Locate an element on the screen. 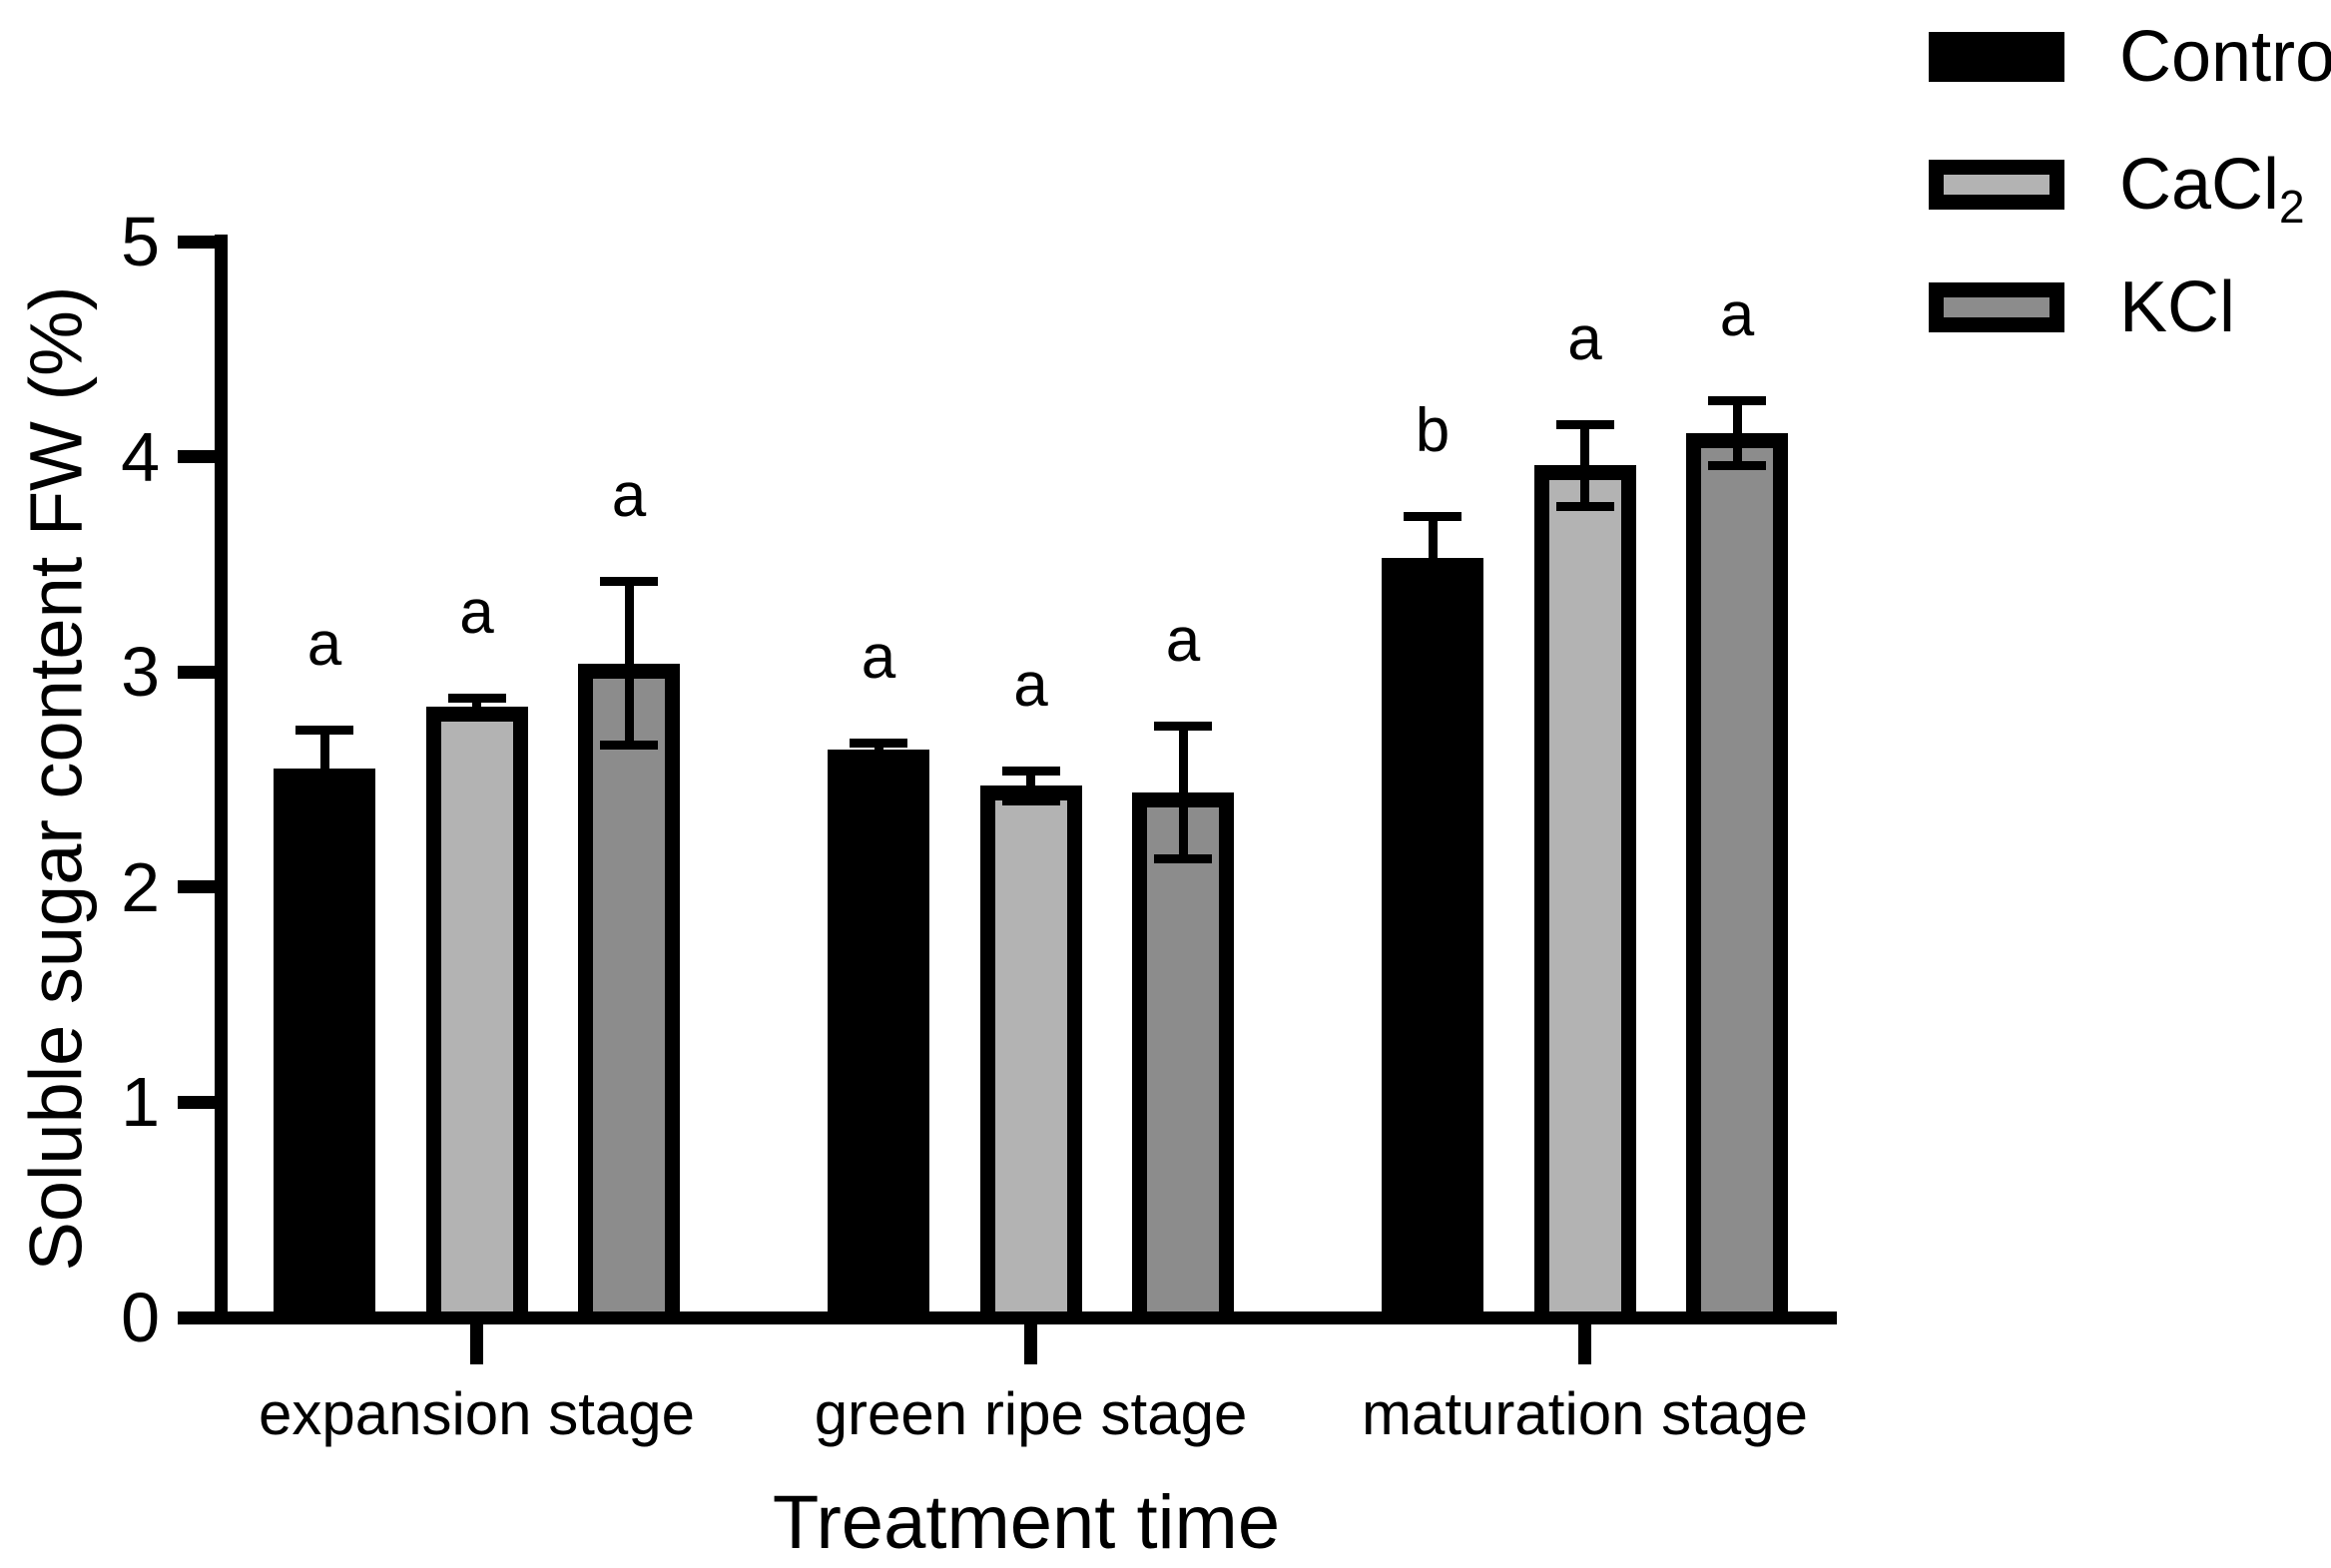 Image resolution: width=2331 pixels, height=1568 pixels. bar-control-expansion-stage is located at coordinates (324, 1046).